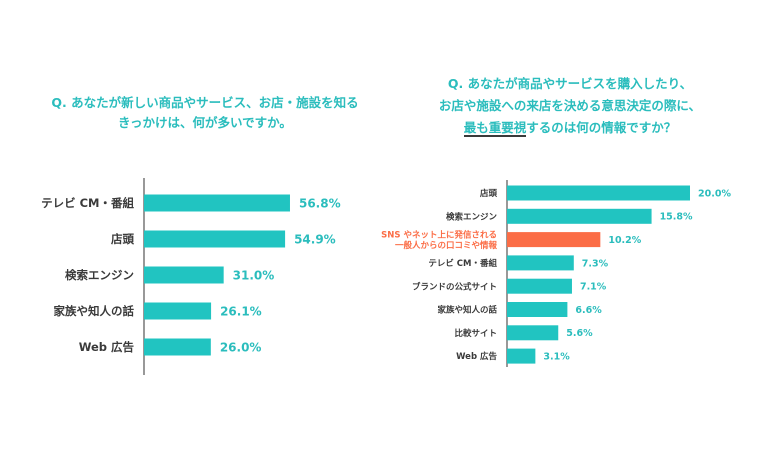  What do you see at coordinates (593, 287) in the screenshot?
I see `right-value-label: 7.1%` at bounding box center [593, 287].